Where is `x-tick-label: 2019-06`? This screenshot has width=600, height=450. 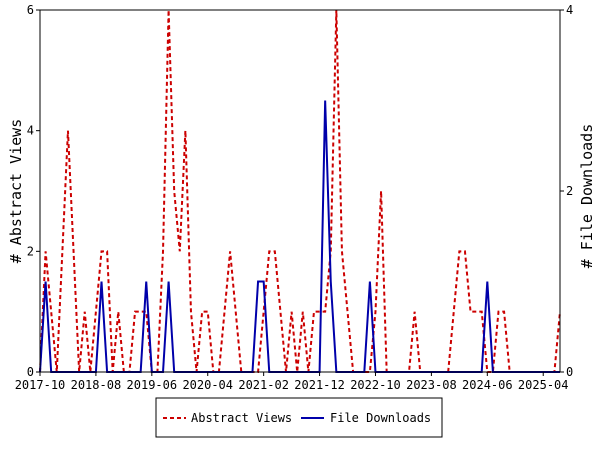
x-tick-label: 2019-06 is located at coordinates (152, 385).